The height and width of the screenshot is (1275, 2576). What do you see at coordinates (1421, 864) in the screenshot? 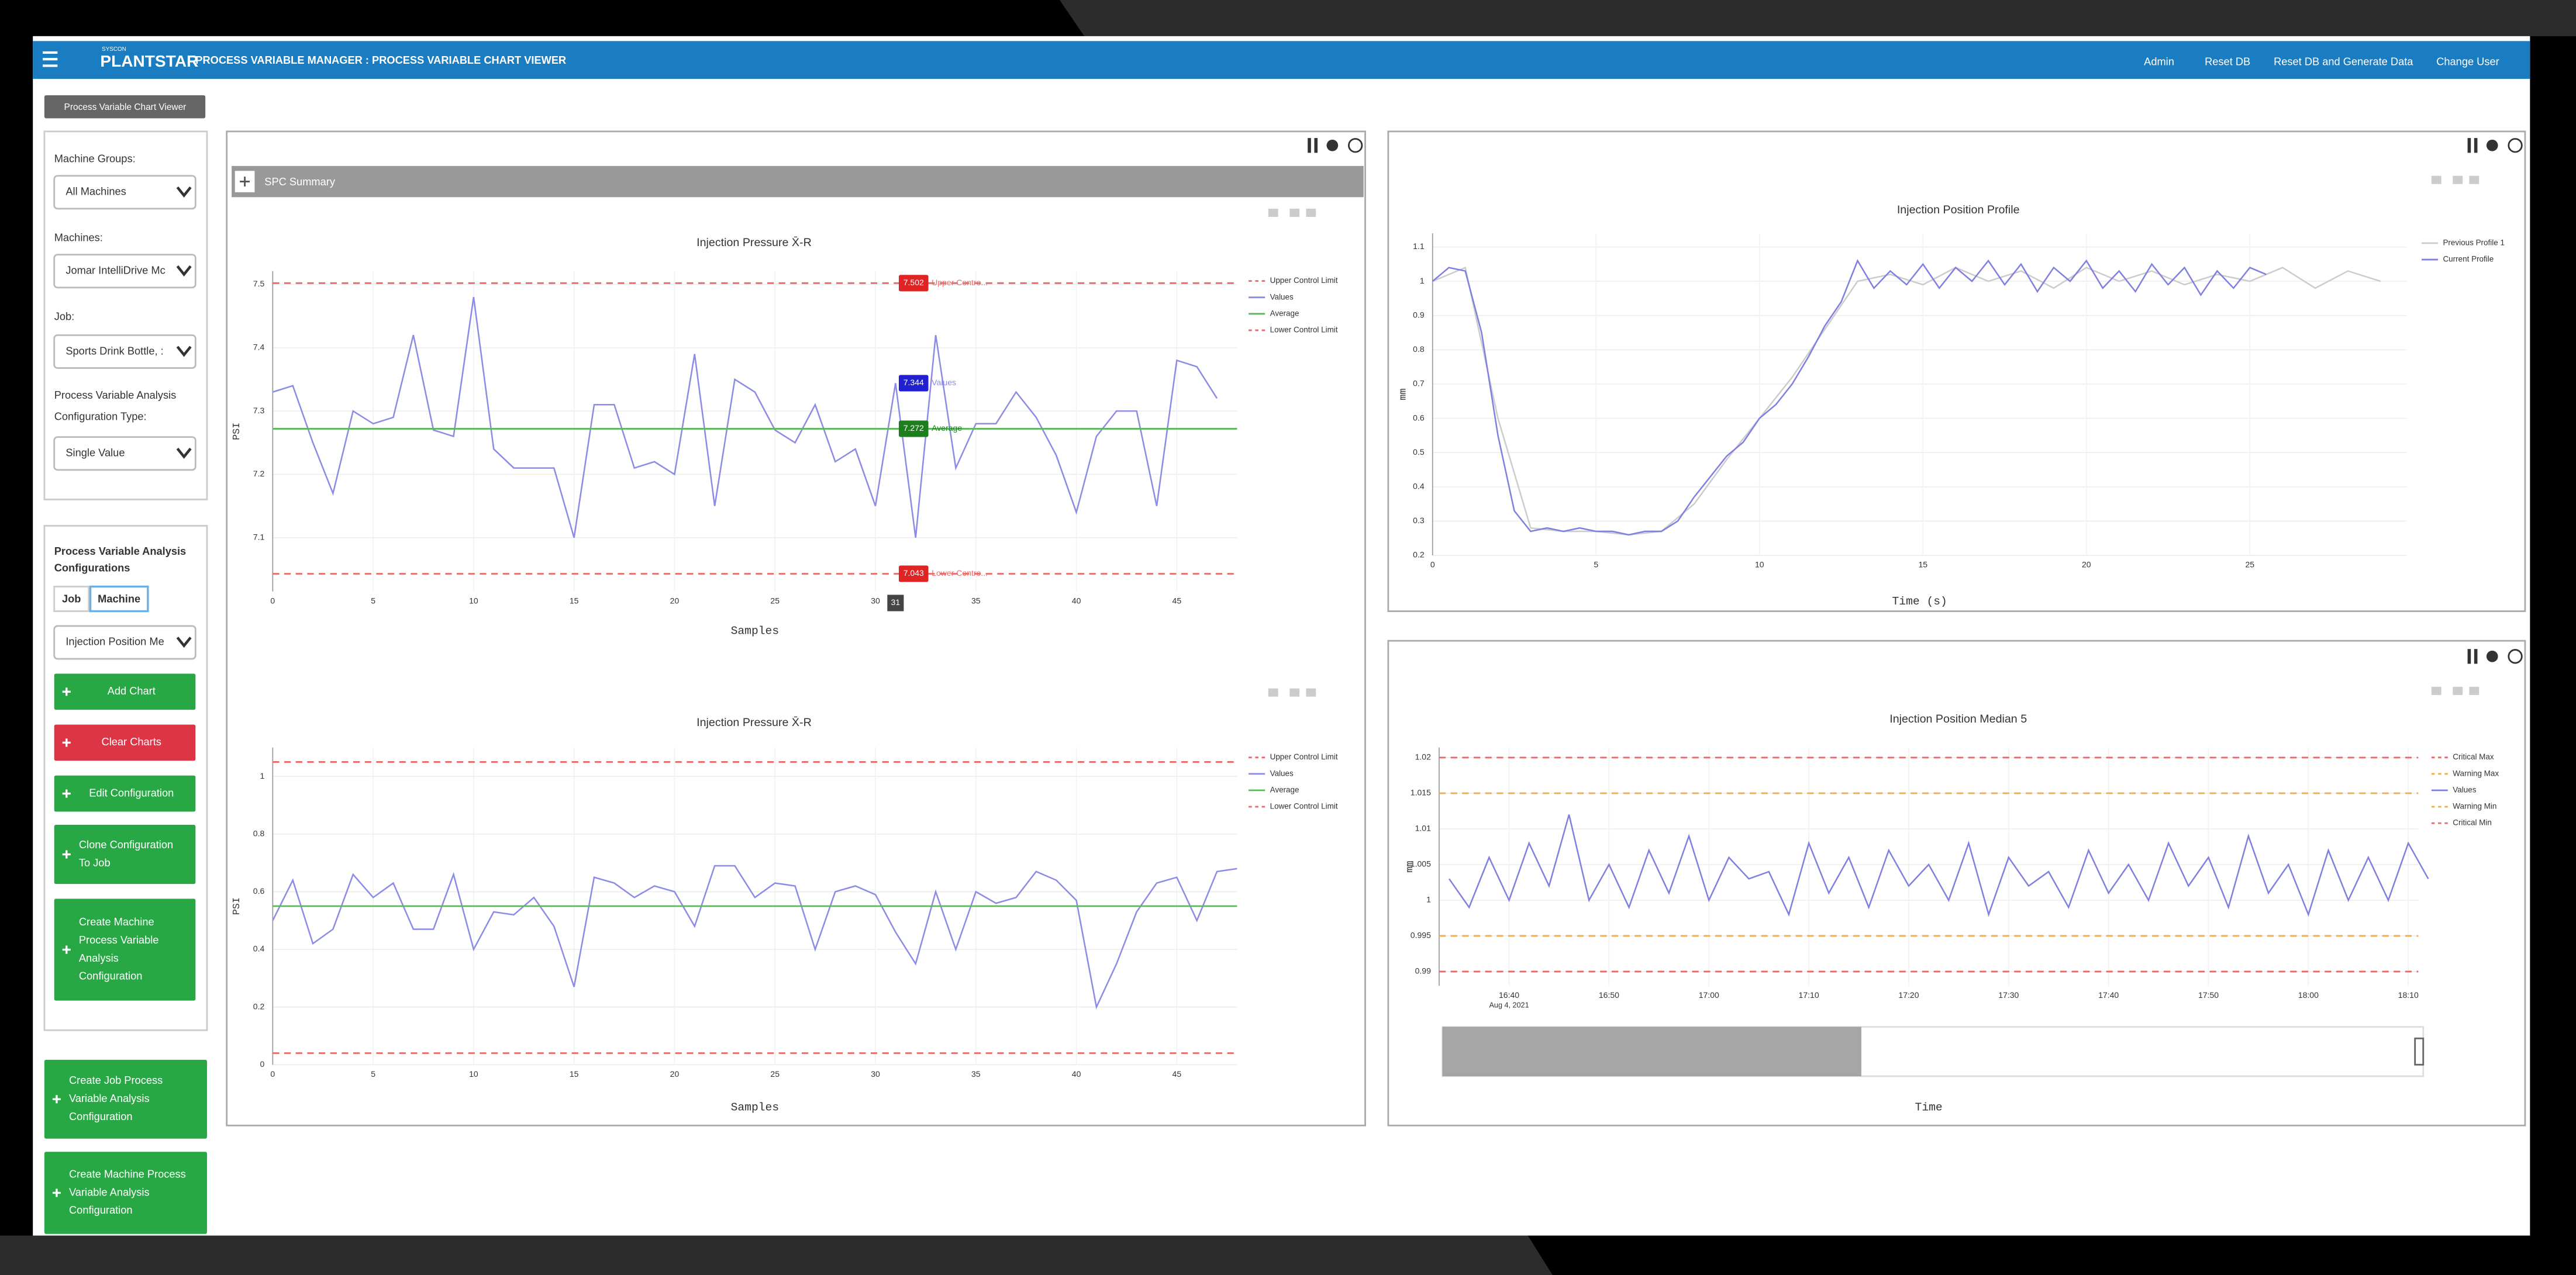
I see `y-tick-label: 1.005` at bounding box center [1421, 864].